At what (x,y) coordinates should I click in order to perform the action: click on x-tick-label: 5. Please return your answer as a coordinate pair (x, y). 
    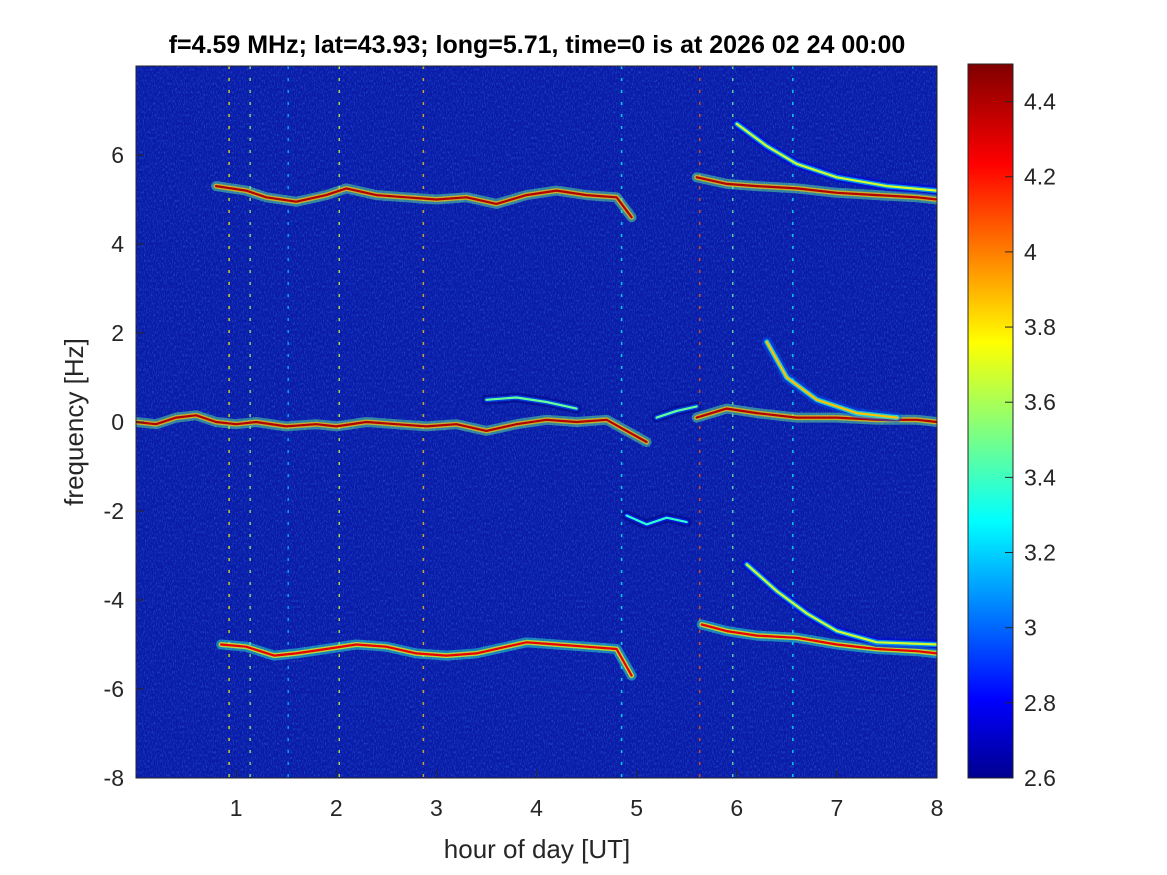
    Looking at the image, I should click on (636, 808).